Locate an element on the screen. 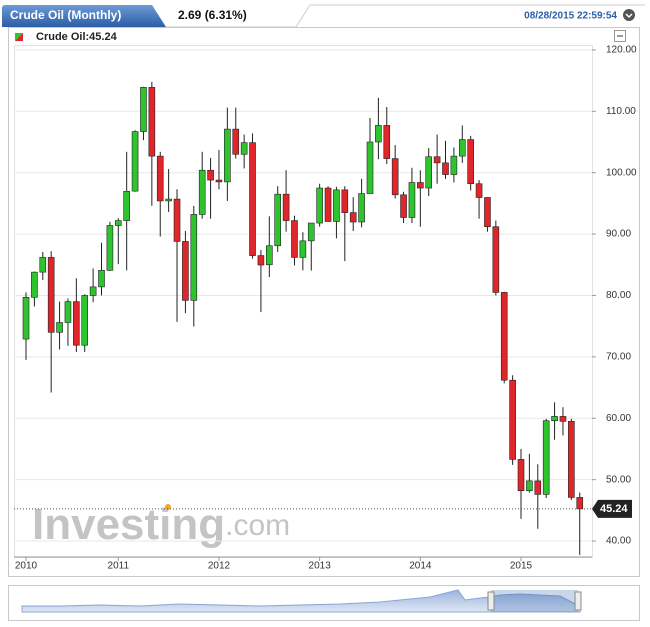  header-title: Crude Oil (Monthly) is located at coordinates (65, 15).